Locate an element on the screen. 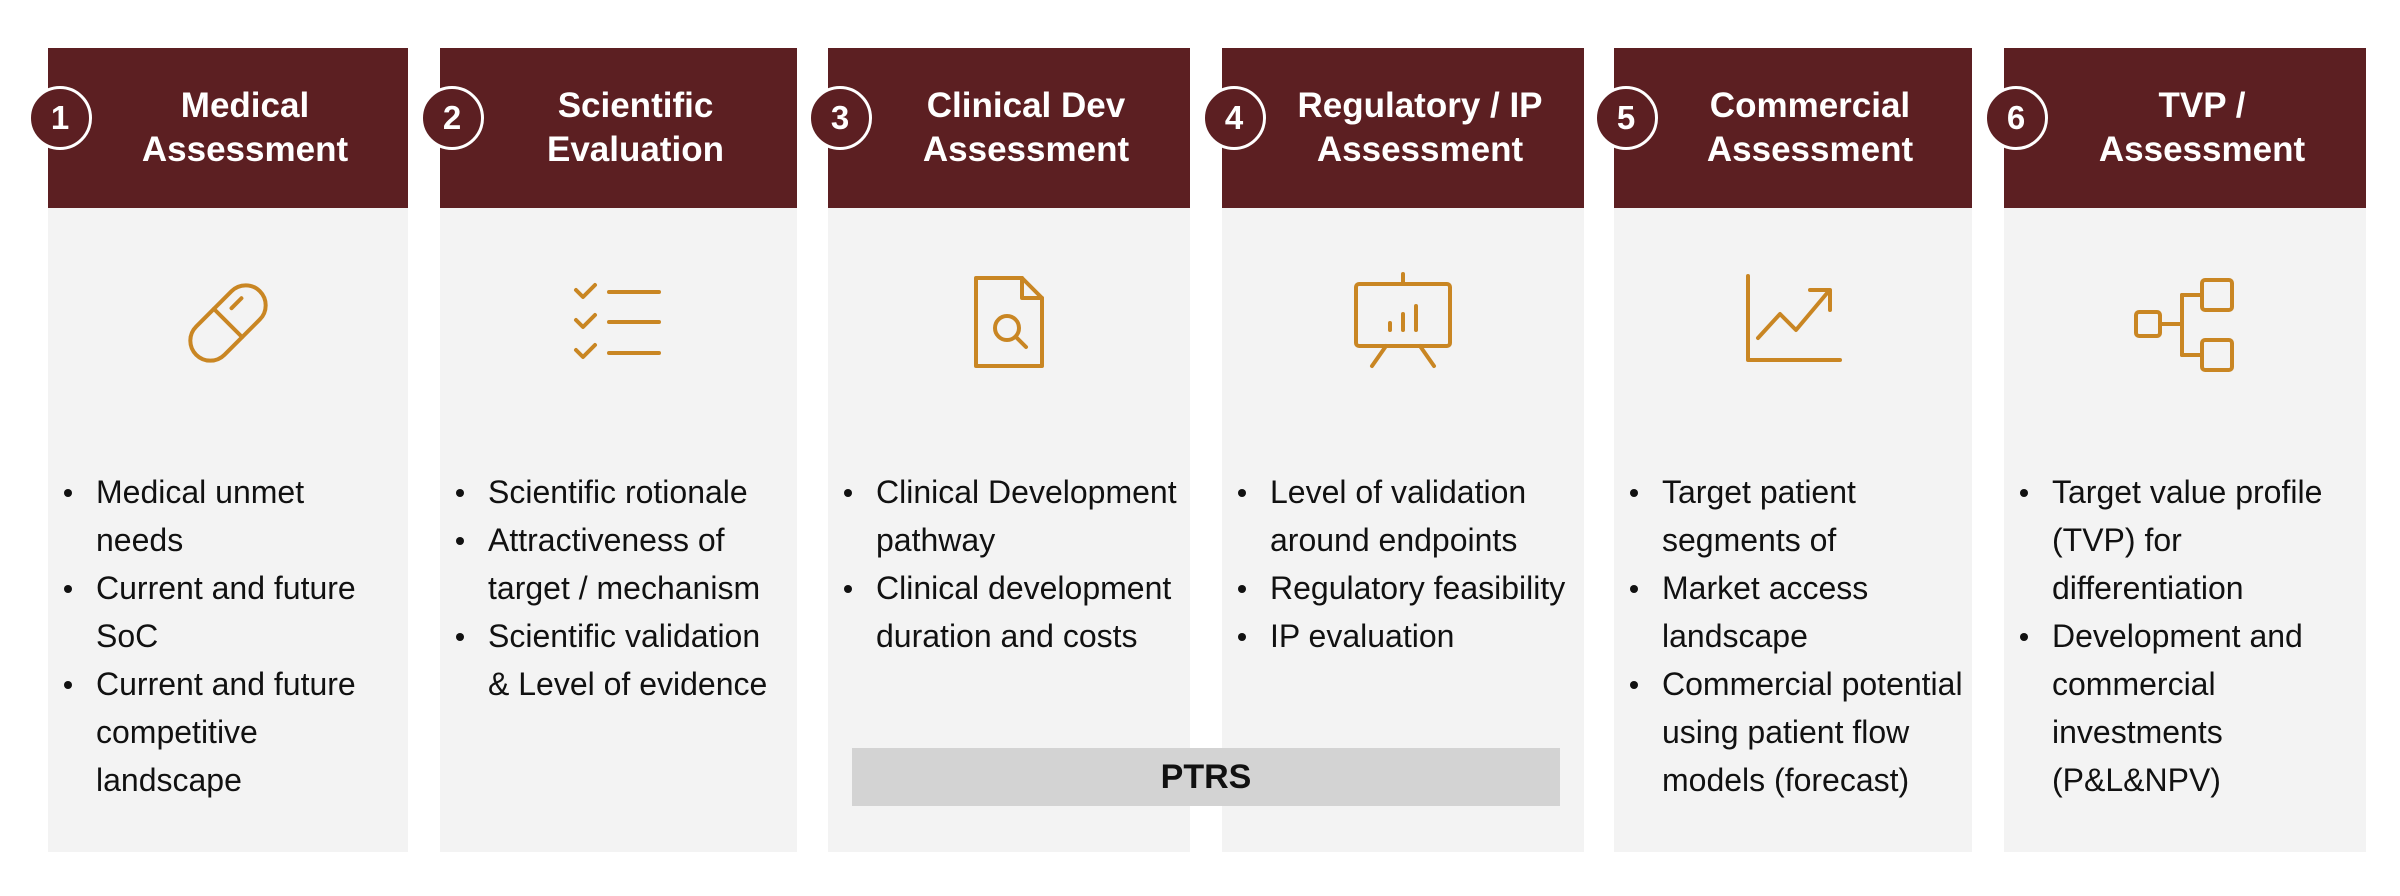 The width and height of the screenshot is (2400, 896). step-number-badge: 4 is located at coordinates (1234, 118).